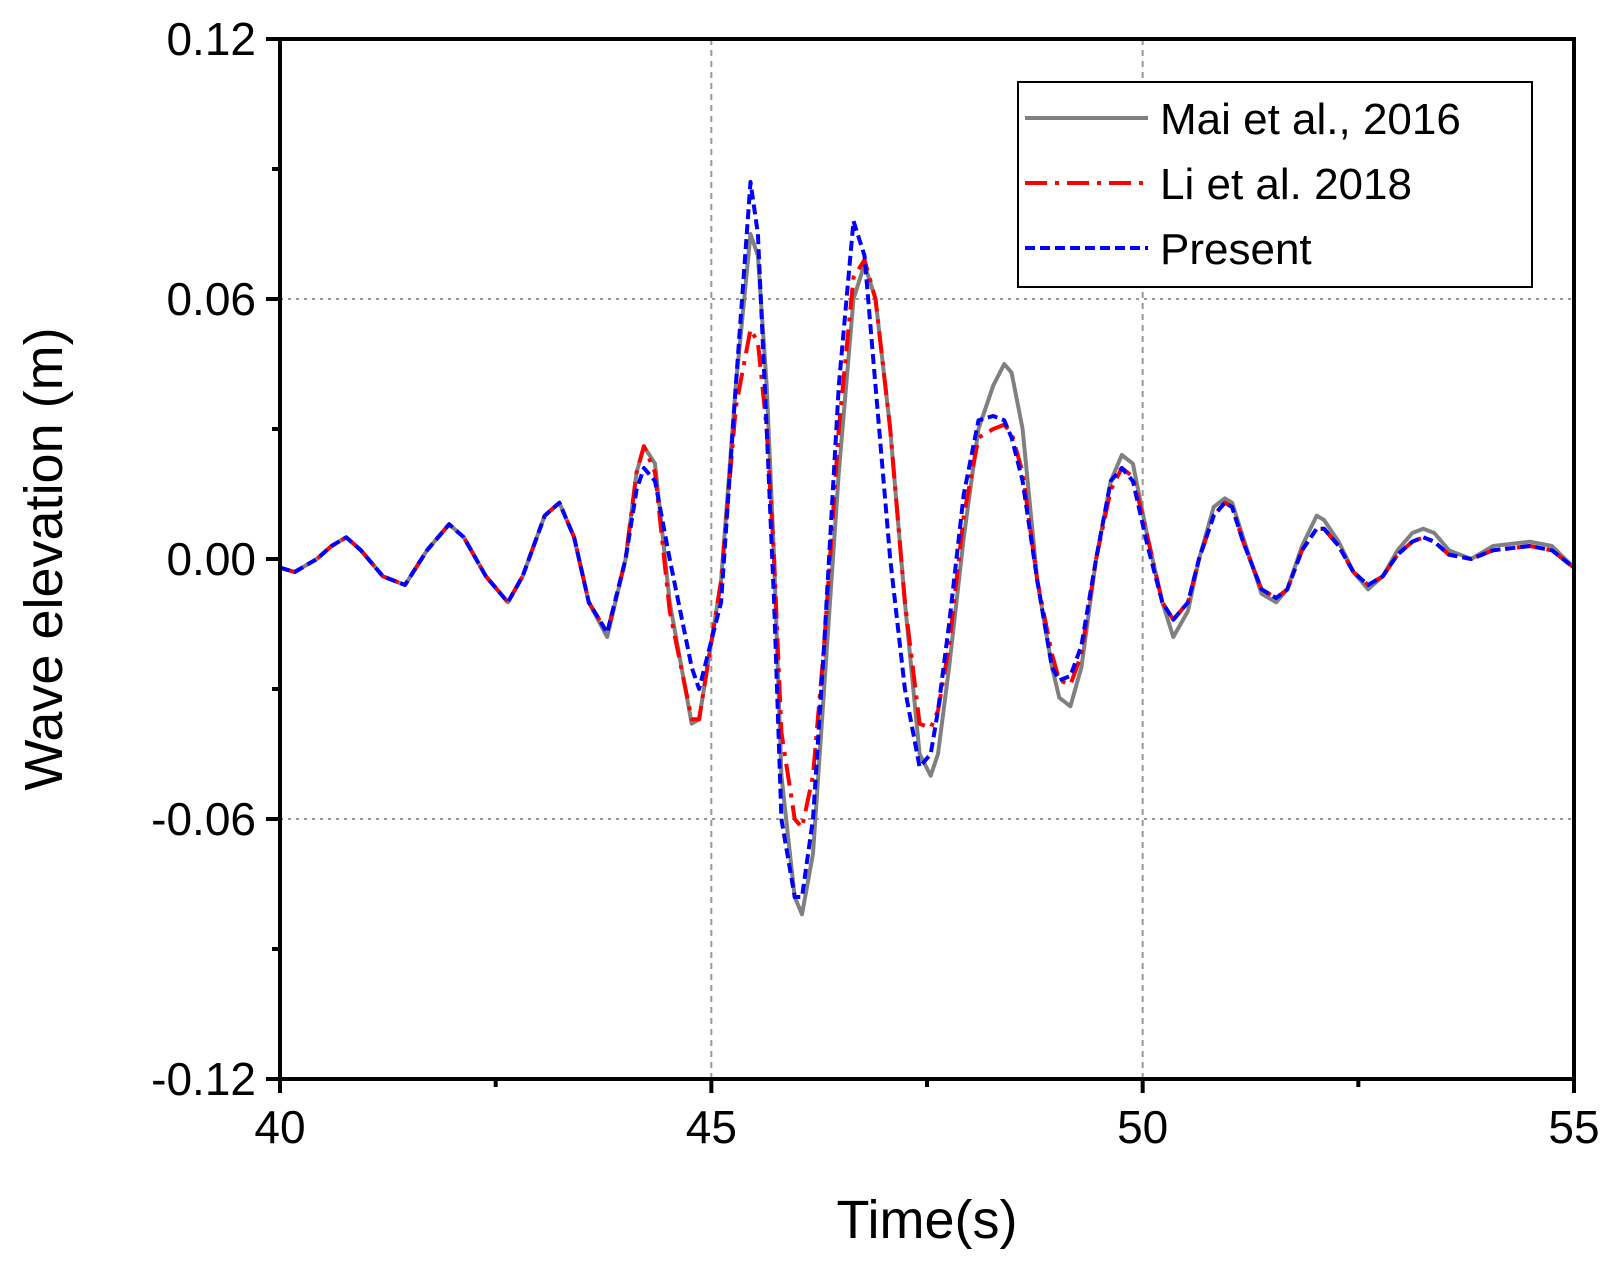 This screenshot has width=1614, height=1271. What do you see at coordinates (1236, 249) in the screenshot?
I see `legend-label-present: Present` at bounding box center [1236, 249].